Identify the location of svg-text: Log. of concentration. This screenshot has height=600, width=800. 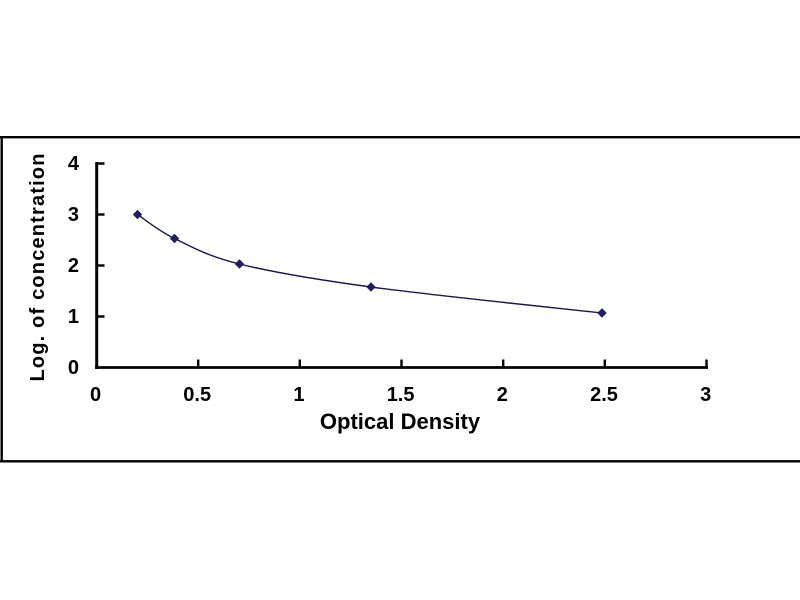
(38, 268).